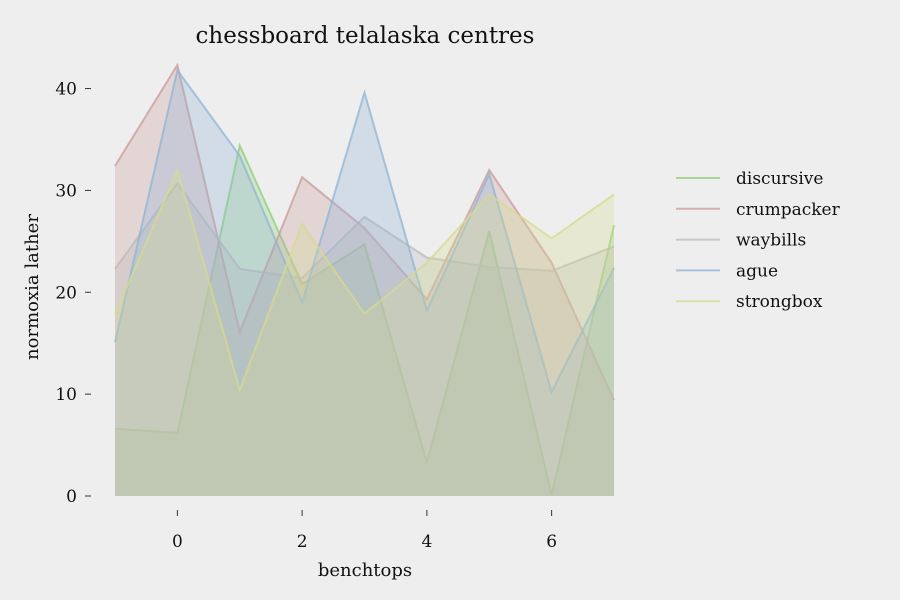 The width and height of the screenshot is (900, 600). I want to click on x-tick-label: 4, so click(426, 542).